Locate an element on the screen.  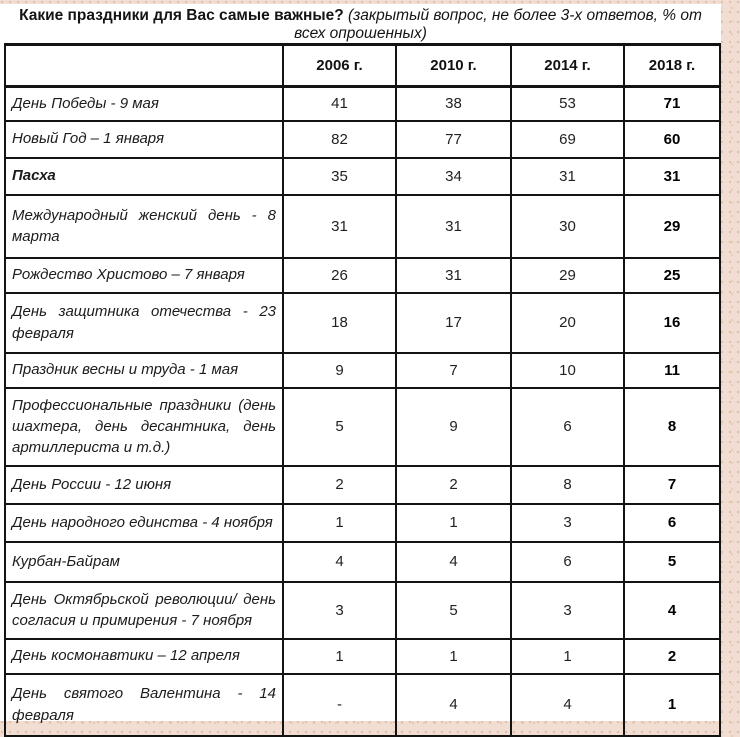
value-2006: 82 is located at coordinates (339, 139).